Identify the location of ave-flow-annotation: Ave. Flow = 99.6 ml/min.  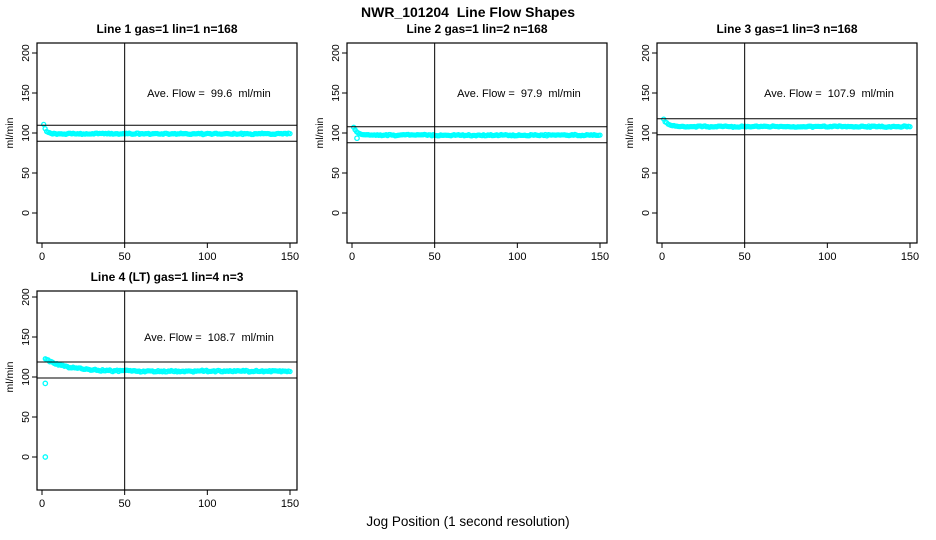
(209, 94).